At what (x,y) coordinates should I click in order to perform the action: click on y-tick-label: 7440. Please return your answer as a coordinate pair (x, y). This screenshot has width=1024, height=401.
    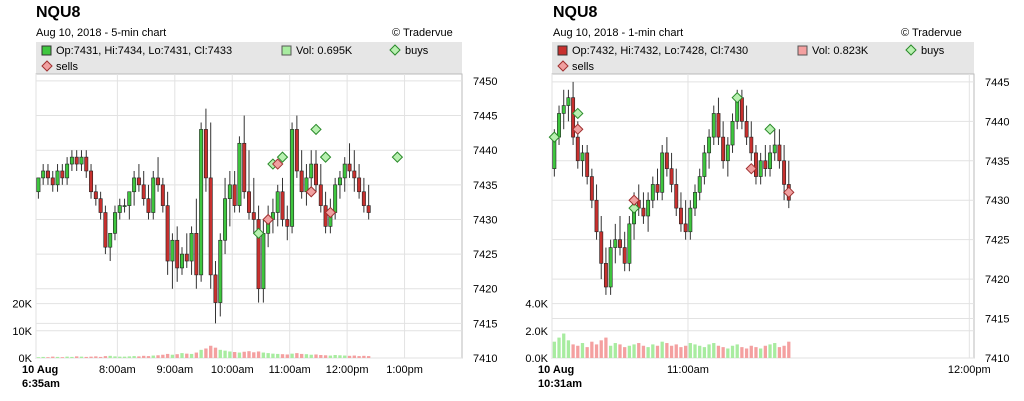
    Looking at the image, I should click on (997, 122).